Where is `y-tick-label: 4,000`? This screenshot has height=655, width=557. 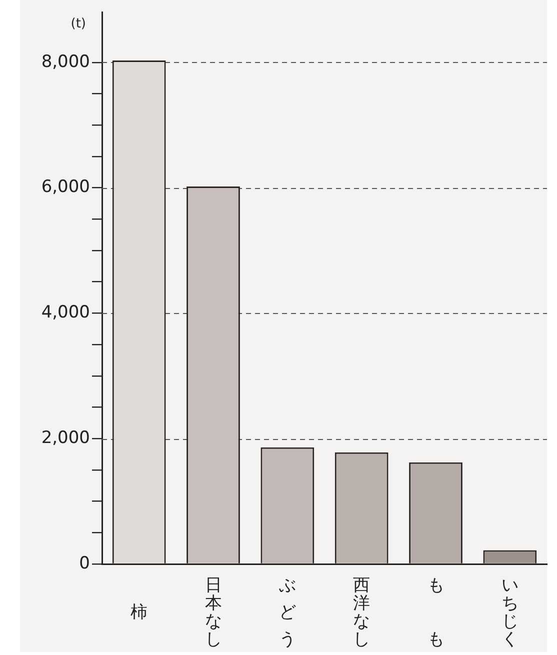
y-tick-label: 4,000 is located at coordinates (65, 312).